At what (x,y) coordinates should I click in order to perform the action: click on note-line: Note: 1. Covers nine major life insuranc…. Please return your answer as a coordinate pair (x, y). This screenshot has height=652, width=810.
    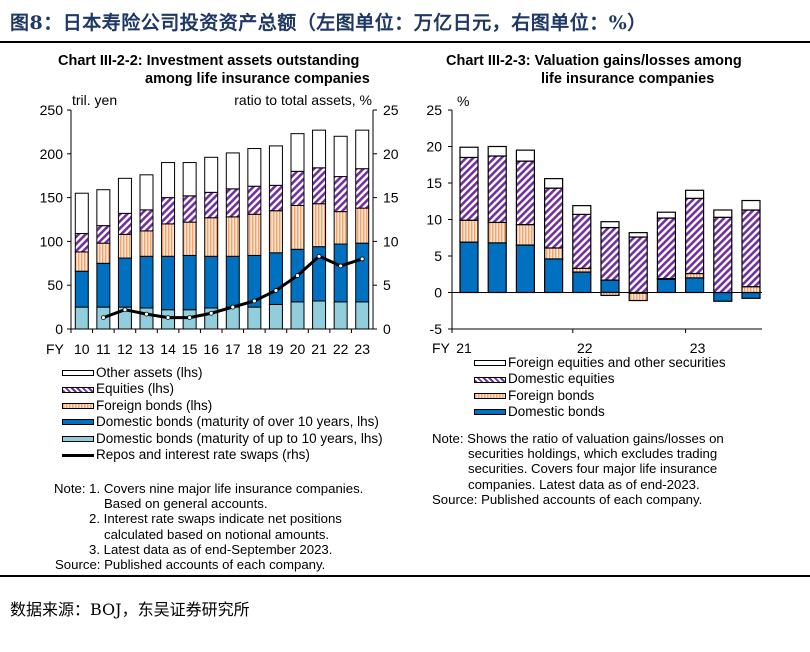
    Looking at the image, I should click on (209, 488).